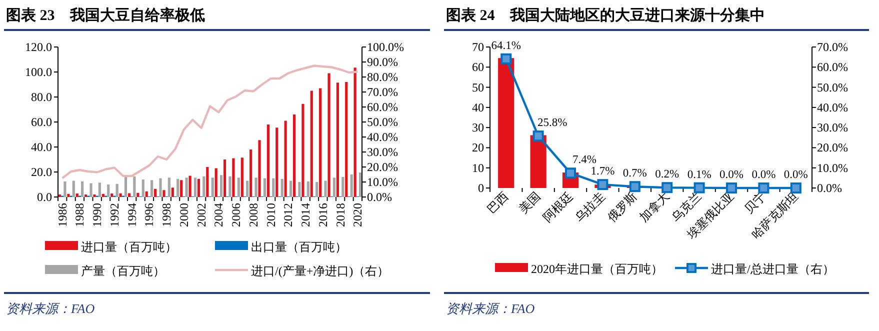 The width and height of the screenshot is (879, 331). What do you see at coordinates (385, 47) in the screenshot?
I see `y2-tick-label: 100.0%` at bounding box center [385, 47].